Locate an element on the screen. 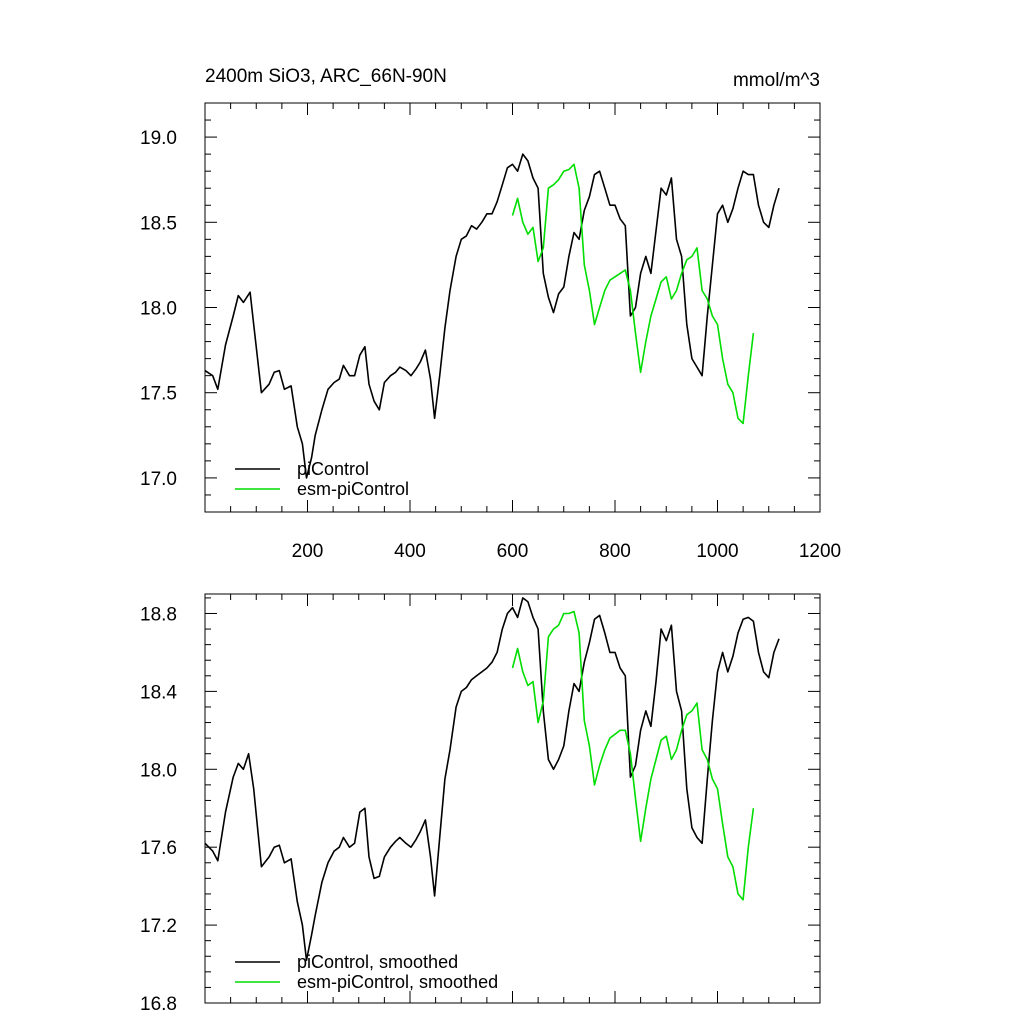 The image size is (1024, 1024). y-tick-labels: 16.8 17.2 17.6 18.0 18.4 18.8 is located at coordinates (158, 809).